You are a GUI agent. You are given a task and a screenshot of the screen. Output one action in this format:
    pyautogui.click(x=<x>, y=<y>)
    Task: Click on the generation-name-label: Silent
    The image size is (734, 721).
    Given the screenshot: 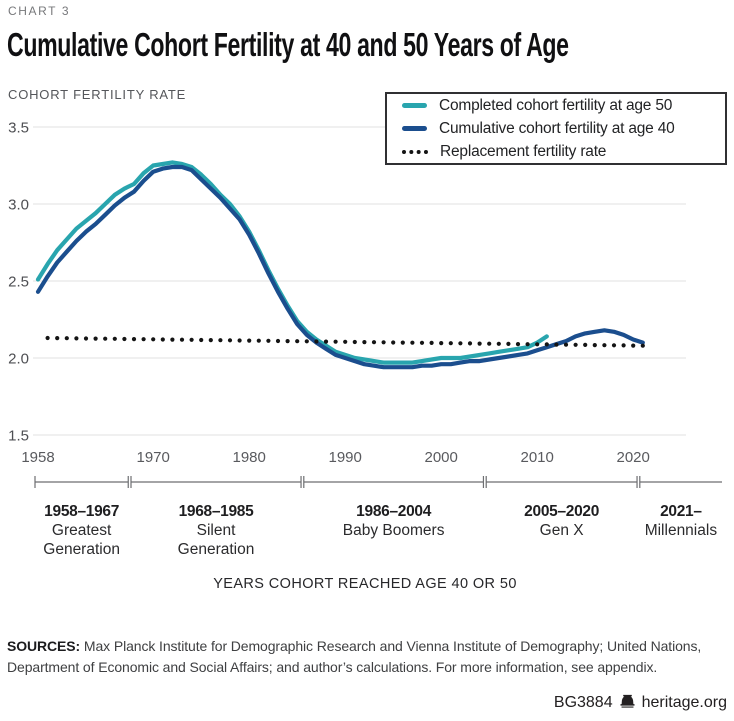 What is the action you would take?
    pyautogui.click(x=216, y=530)
    